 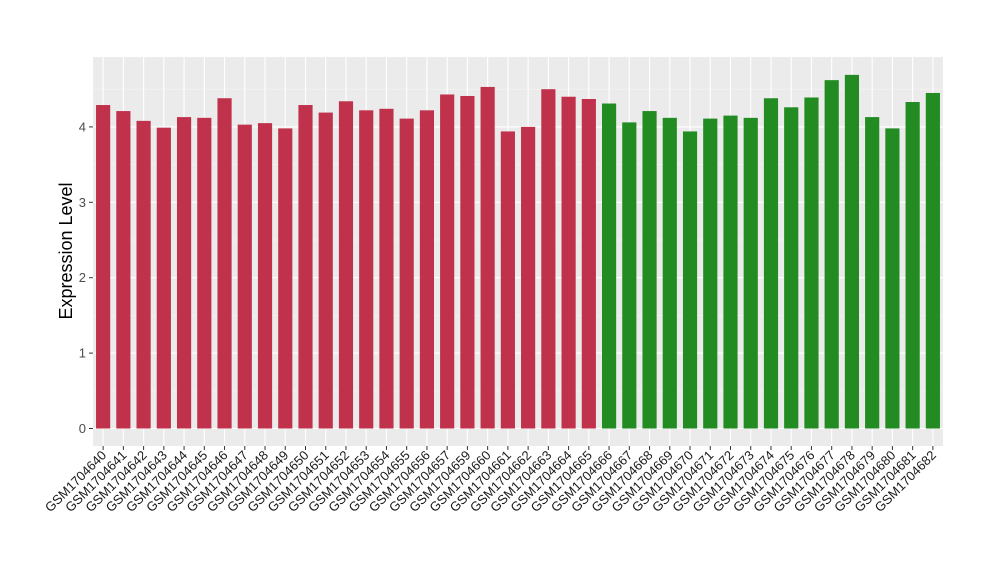 I want to click on y-tick-label: 4, so click(x=82, y=126).